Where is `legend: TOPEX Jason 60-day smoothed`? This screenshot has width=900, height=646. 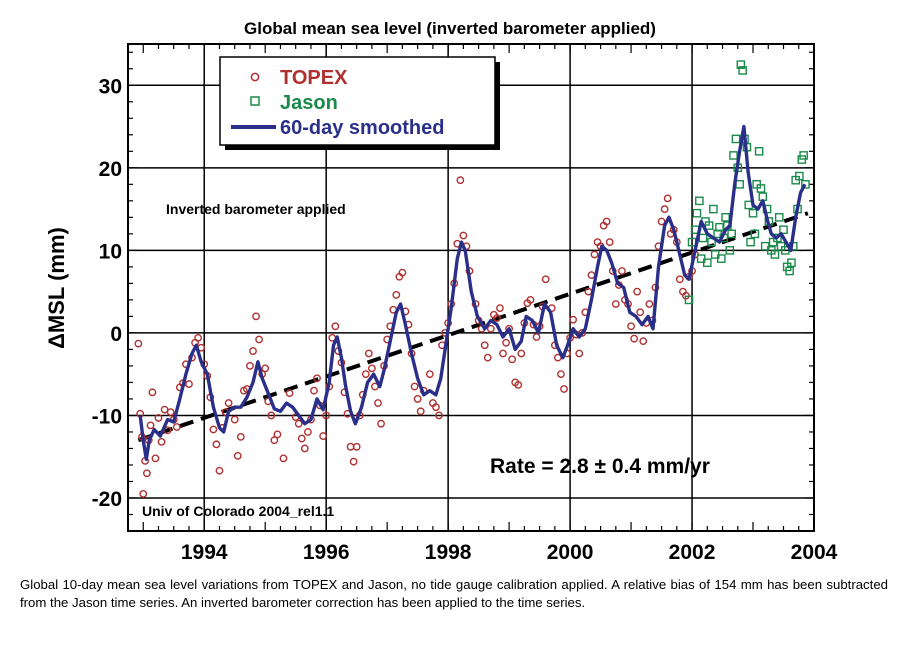 legend: TOPEX Jason 60-day smoothed is located at coordinates (359, 103).